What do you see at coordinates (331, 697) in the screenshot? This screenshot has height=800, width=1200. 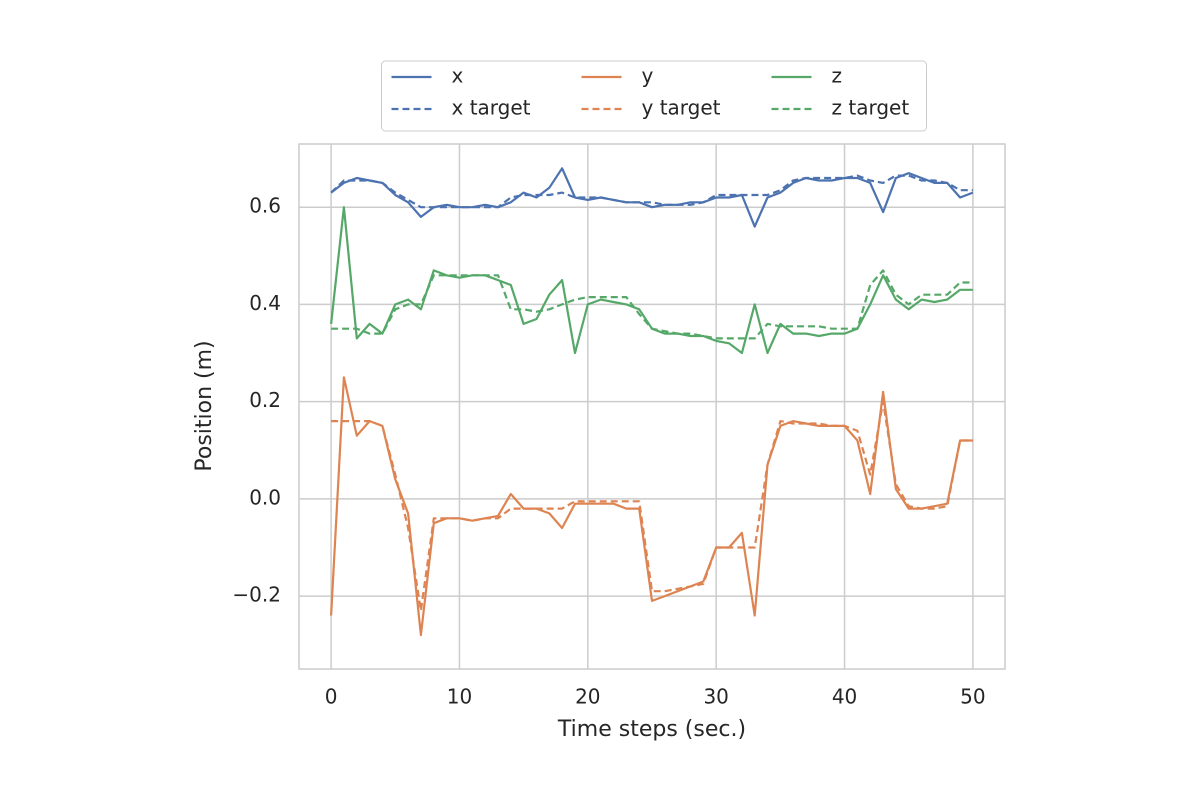 I see `x-tick-label: 0` at bounding box center [331, 697].